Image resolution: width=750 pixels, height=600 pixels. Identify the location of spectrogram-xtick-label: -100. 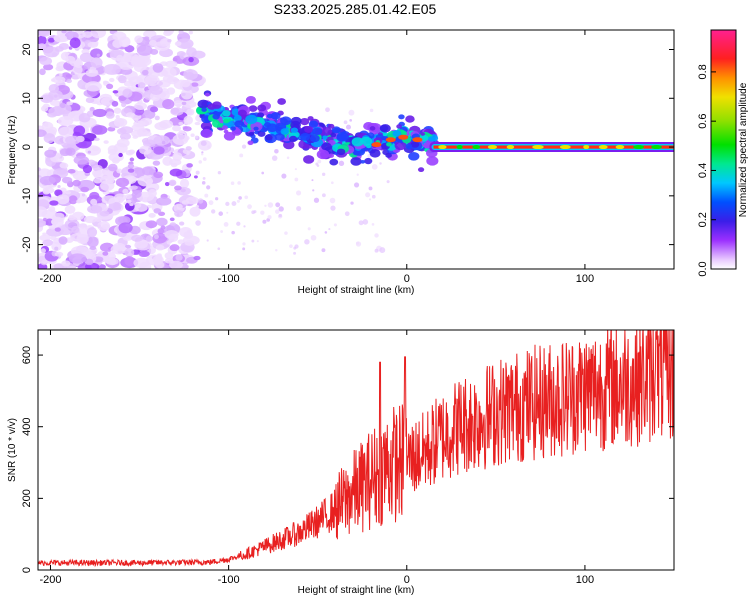
(229, 279).